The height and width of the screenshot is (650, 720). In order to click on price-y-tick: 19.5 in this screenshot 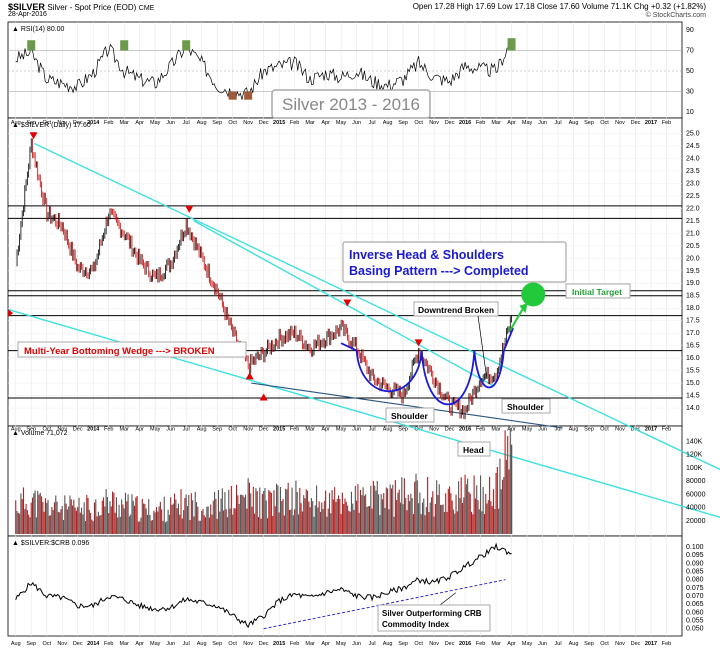, I will do `click(693, 271)`.